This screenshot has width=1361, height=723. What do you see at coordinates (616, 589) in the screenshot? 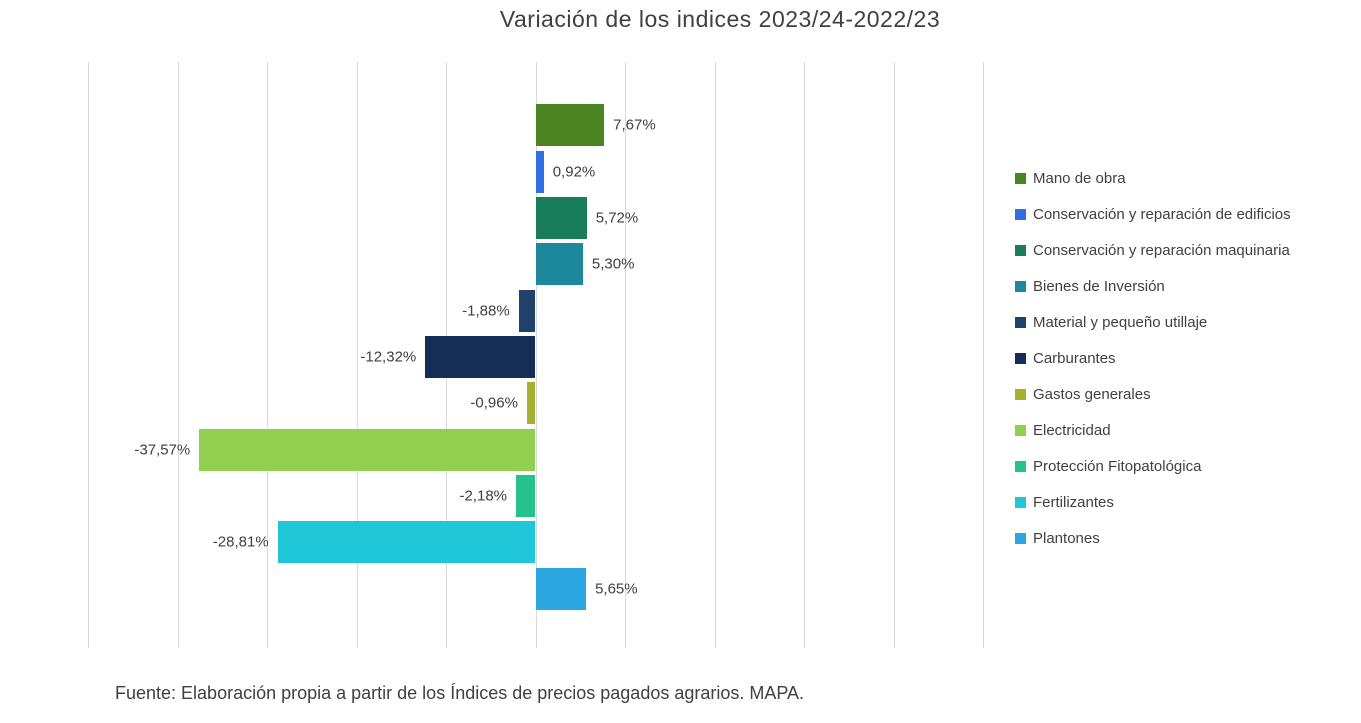
I see `bar-value-label-plantones: 5,65%` at bounding box center [616, 589].